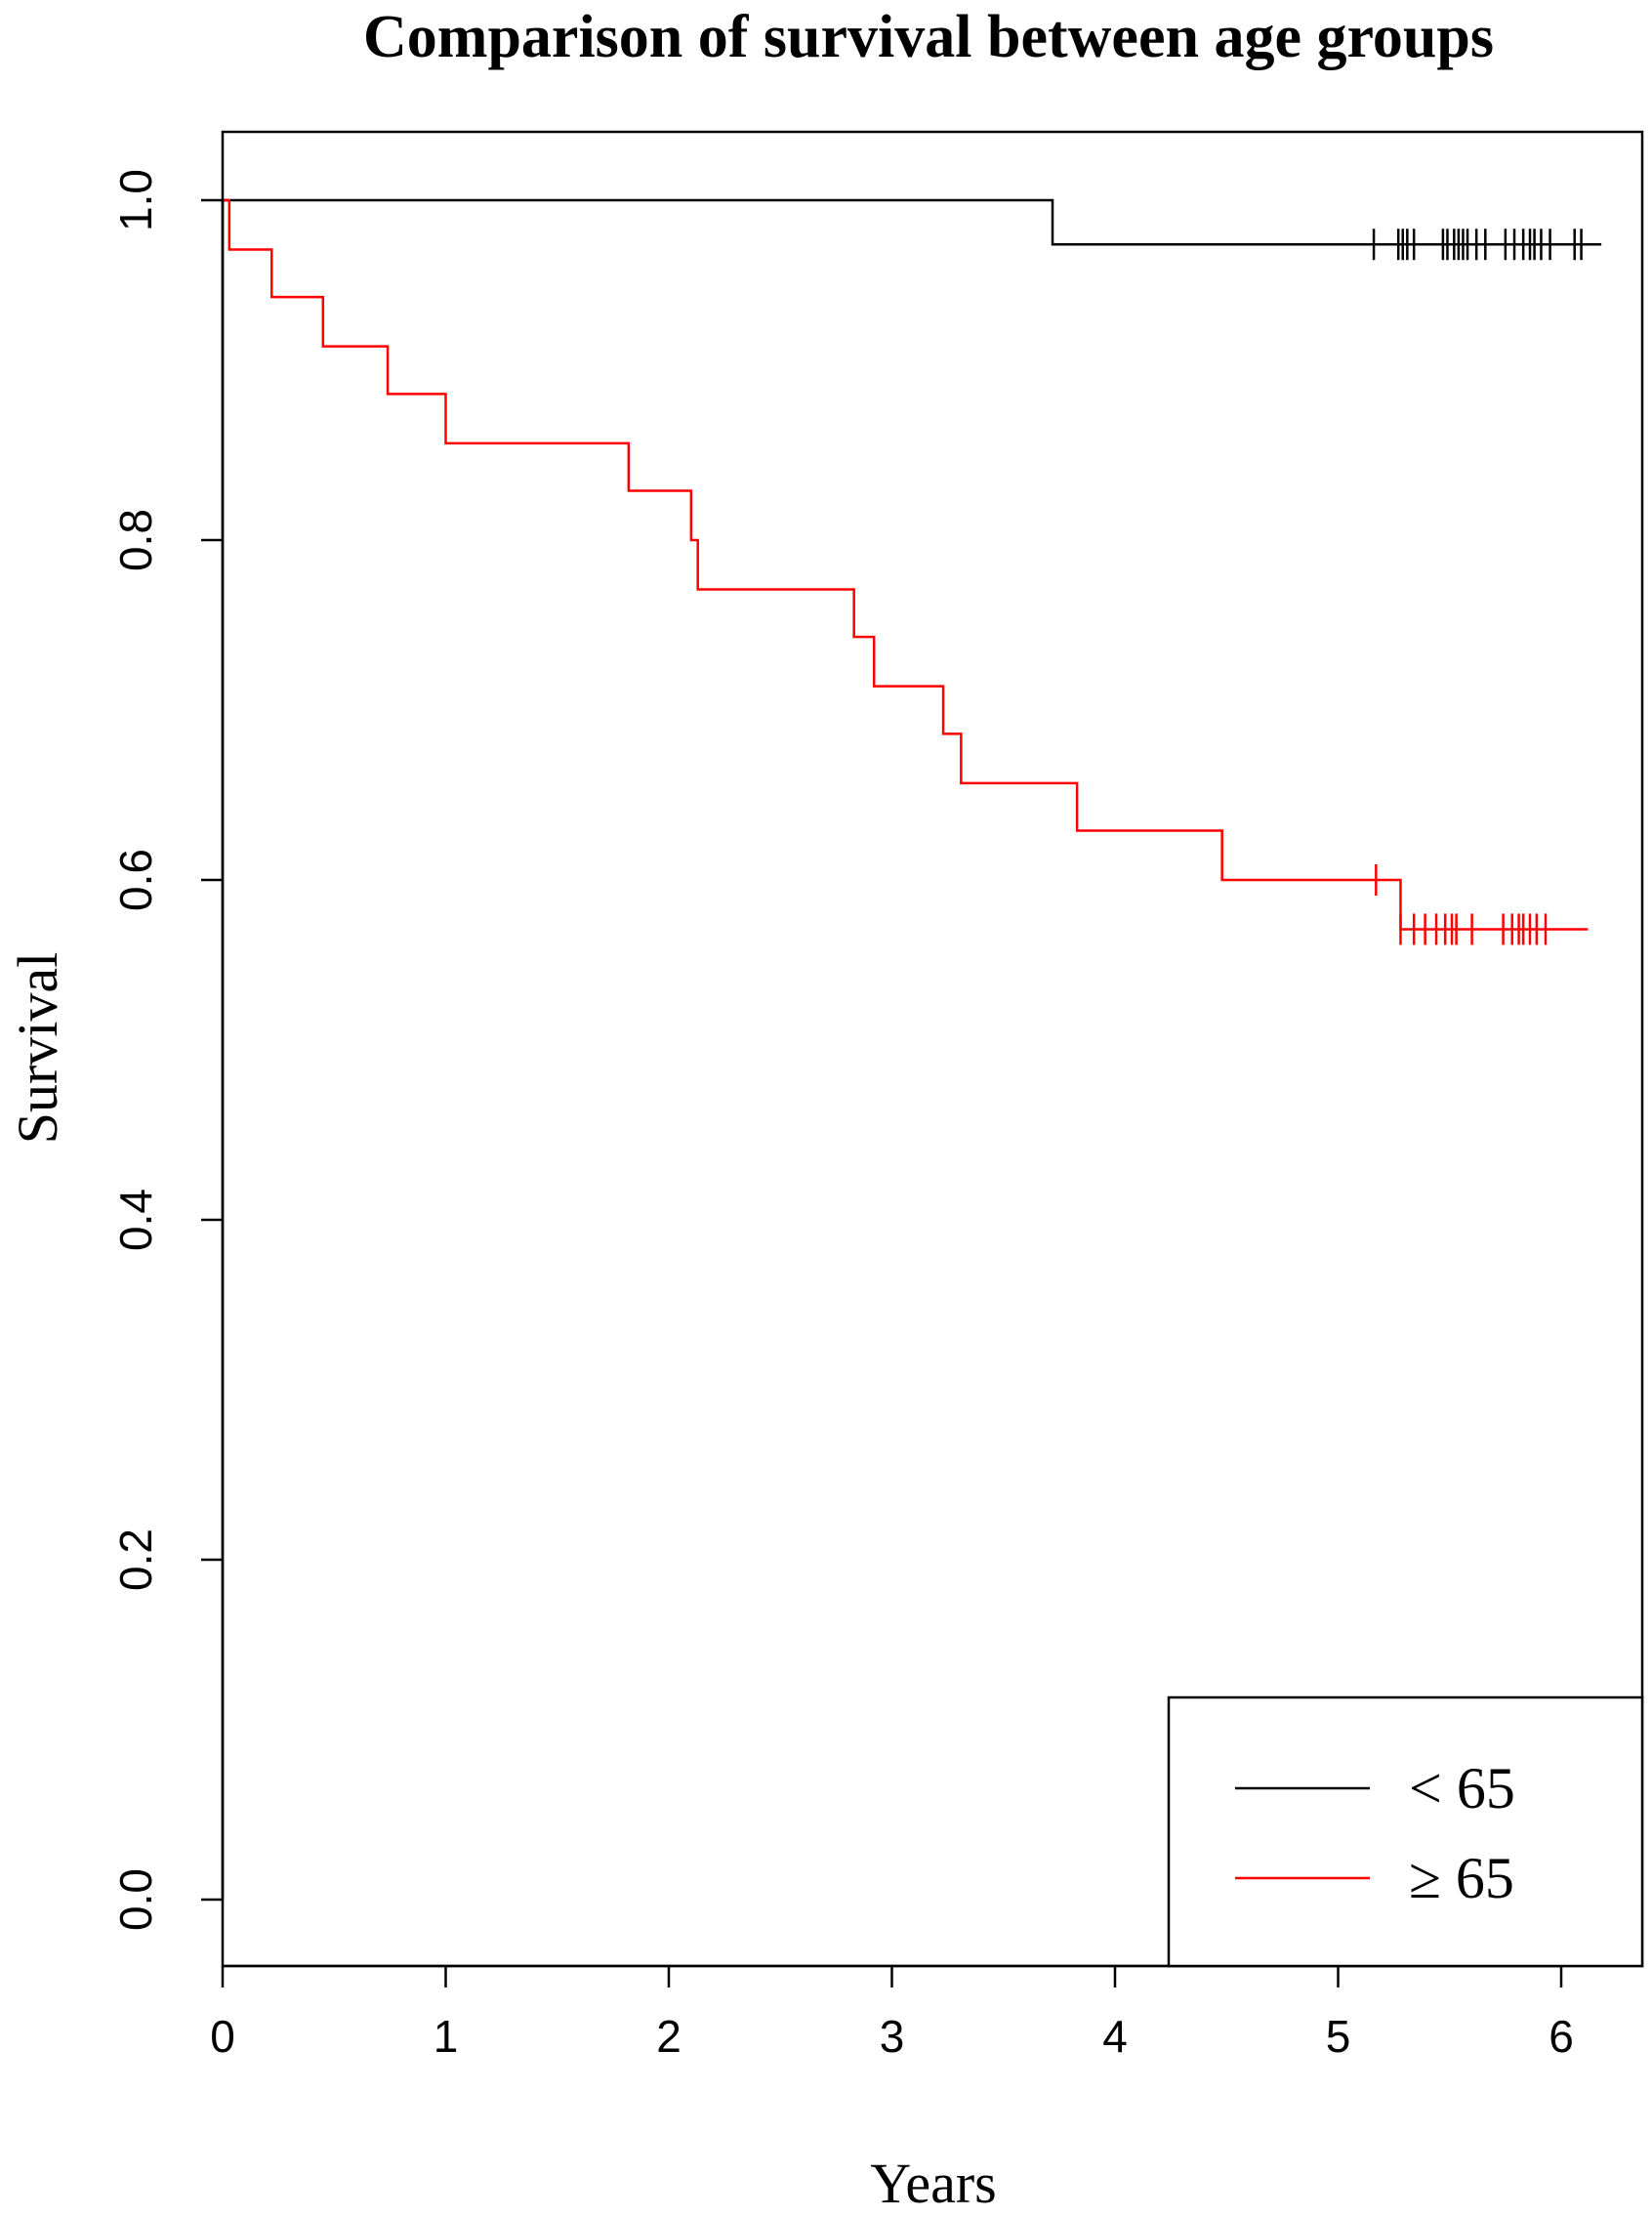  What do you see at coordinates (135, 1220) in the screenshot?
I see `y-tick-label: 0.4` at bounding box center [135, 1220].